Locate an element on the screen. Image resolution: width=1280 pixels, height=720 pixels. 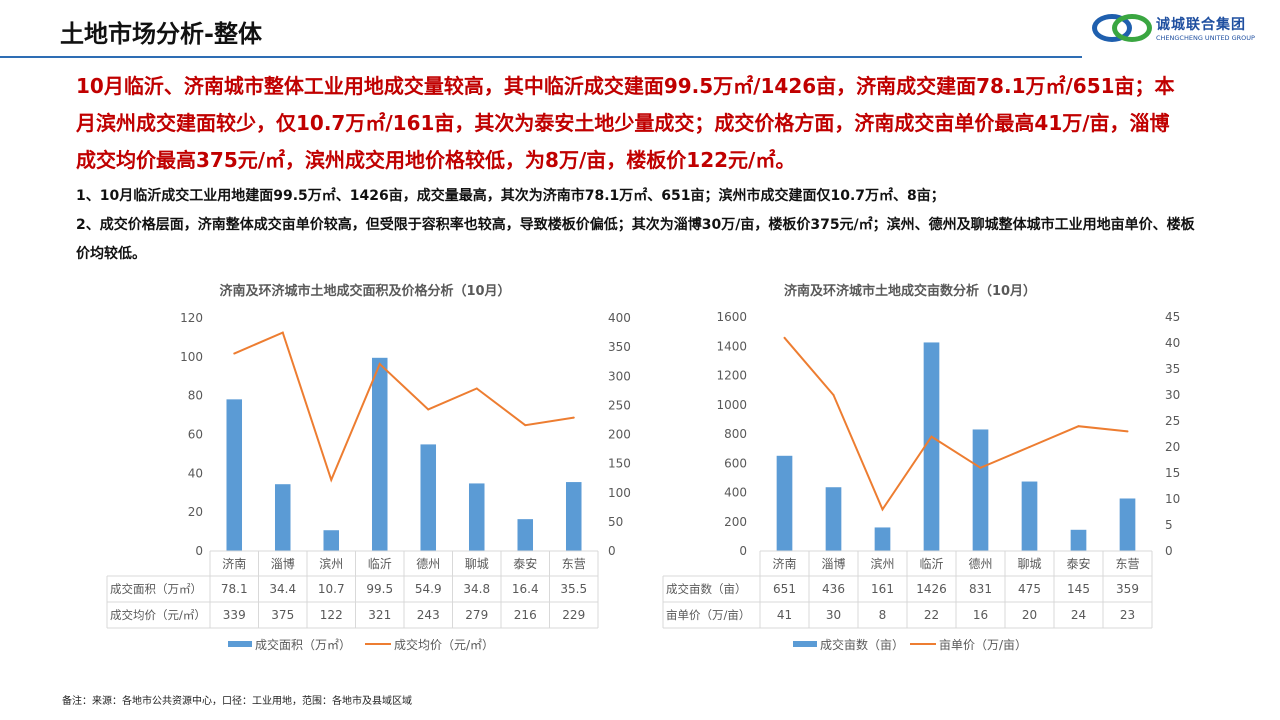
chart-title: 济南及环济城市土地成交亩数分析（10月） is located at coordinates (910, 291).